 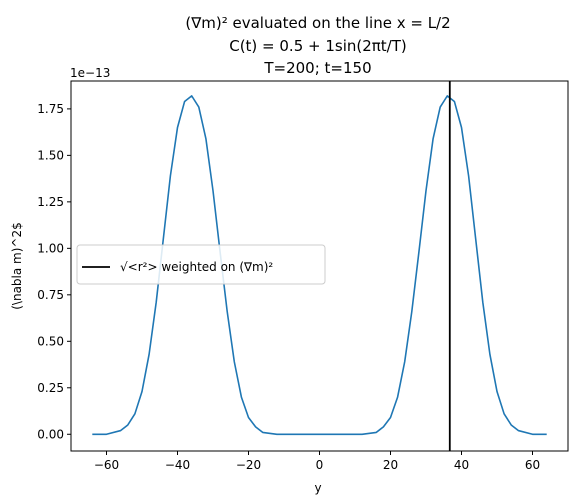 What do you see at coordinates (106, 465) in the screenshot?
I see `x-tick-label: −60` at bounding box center [106, 465].